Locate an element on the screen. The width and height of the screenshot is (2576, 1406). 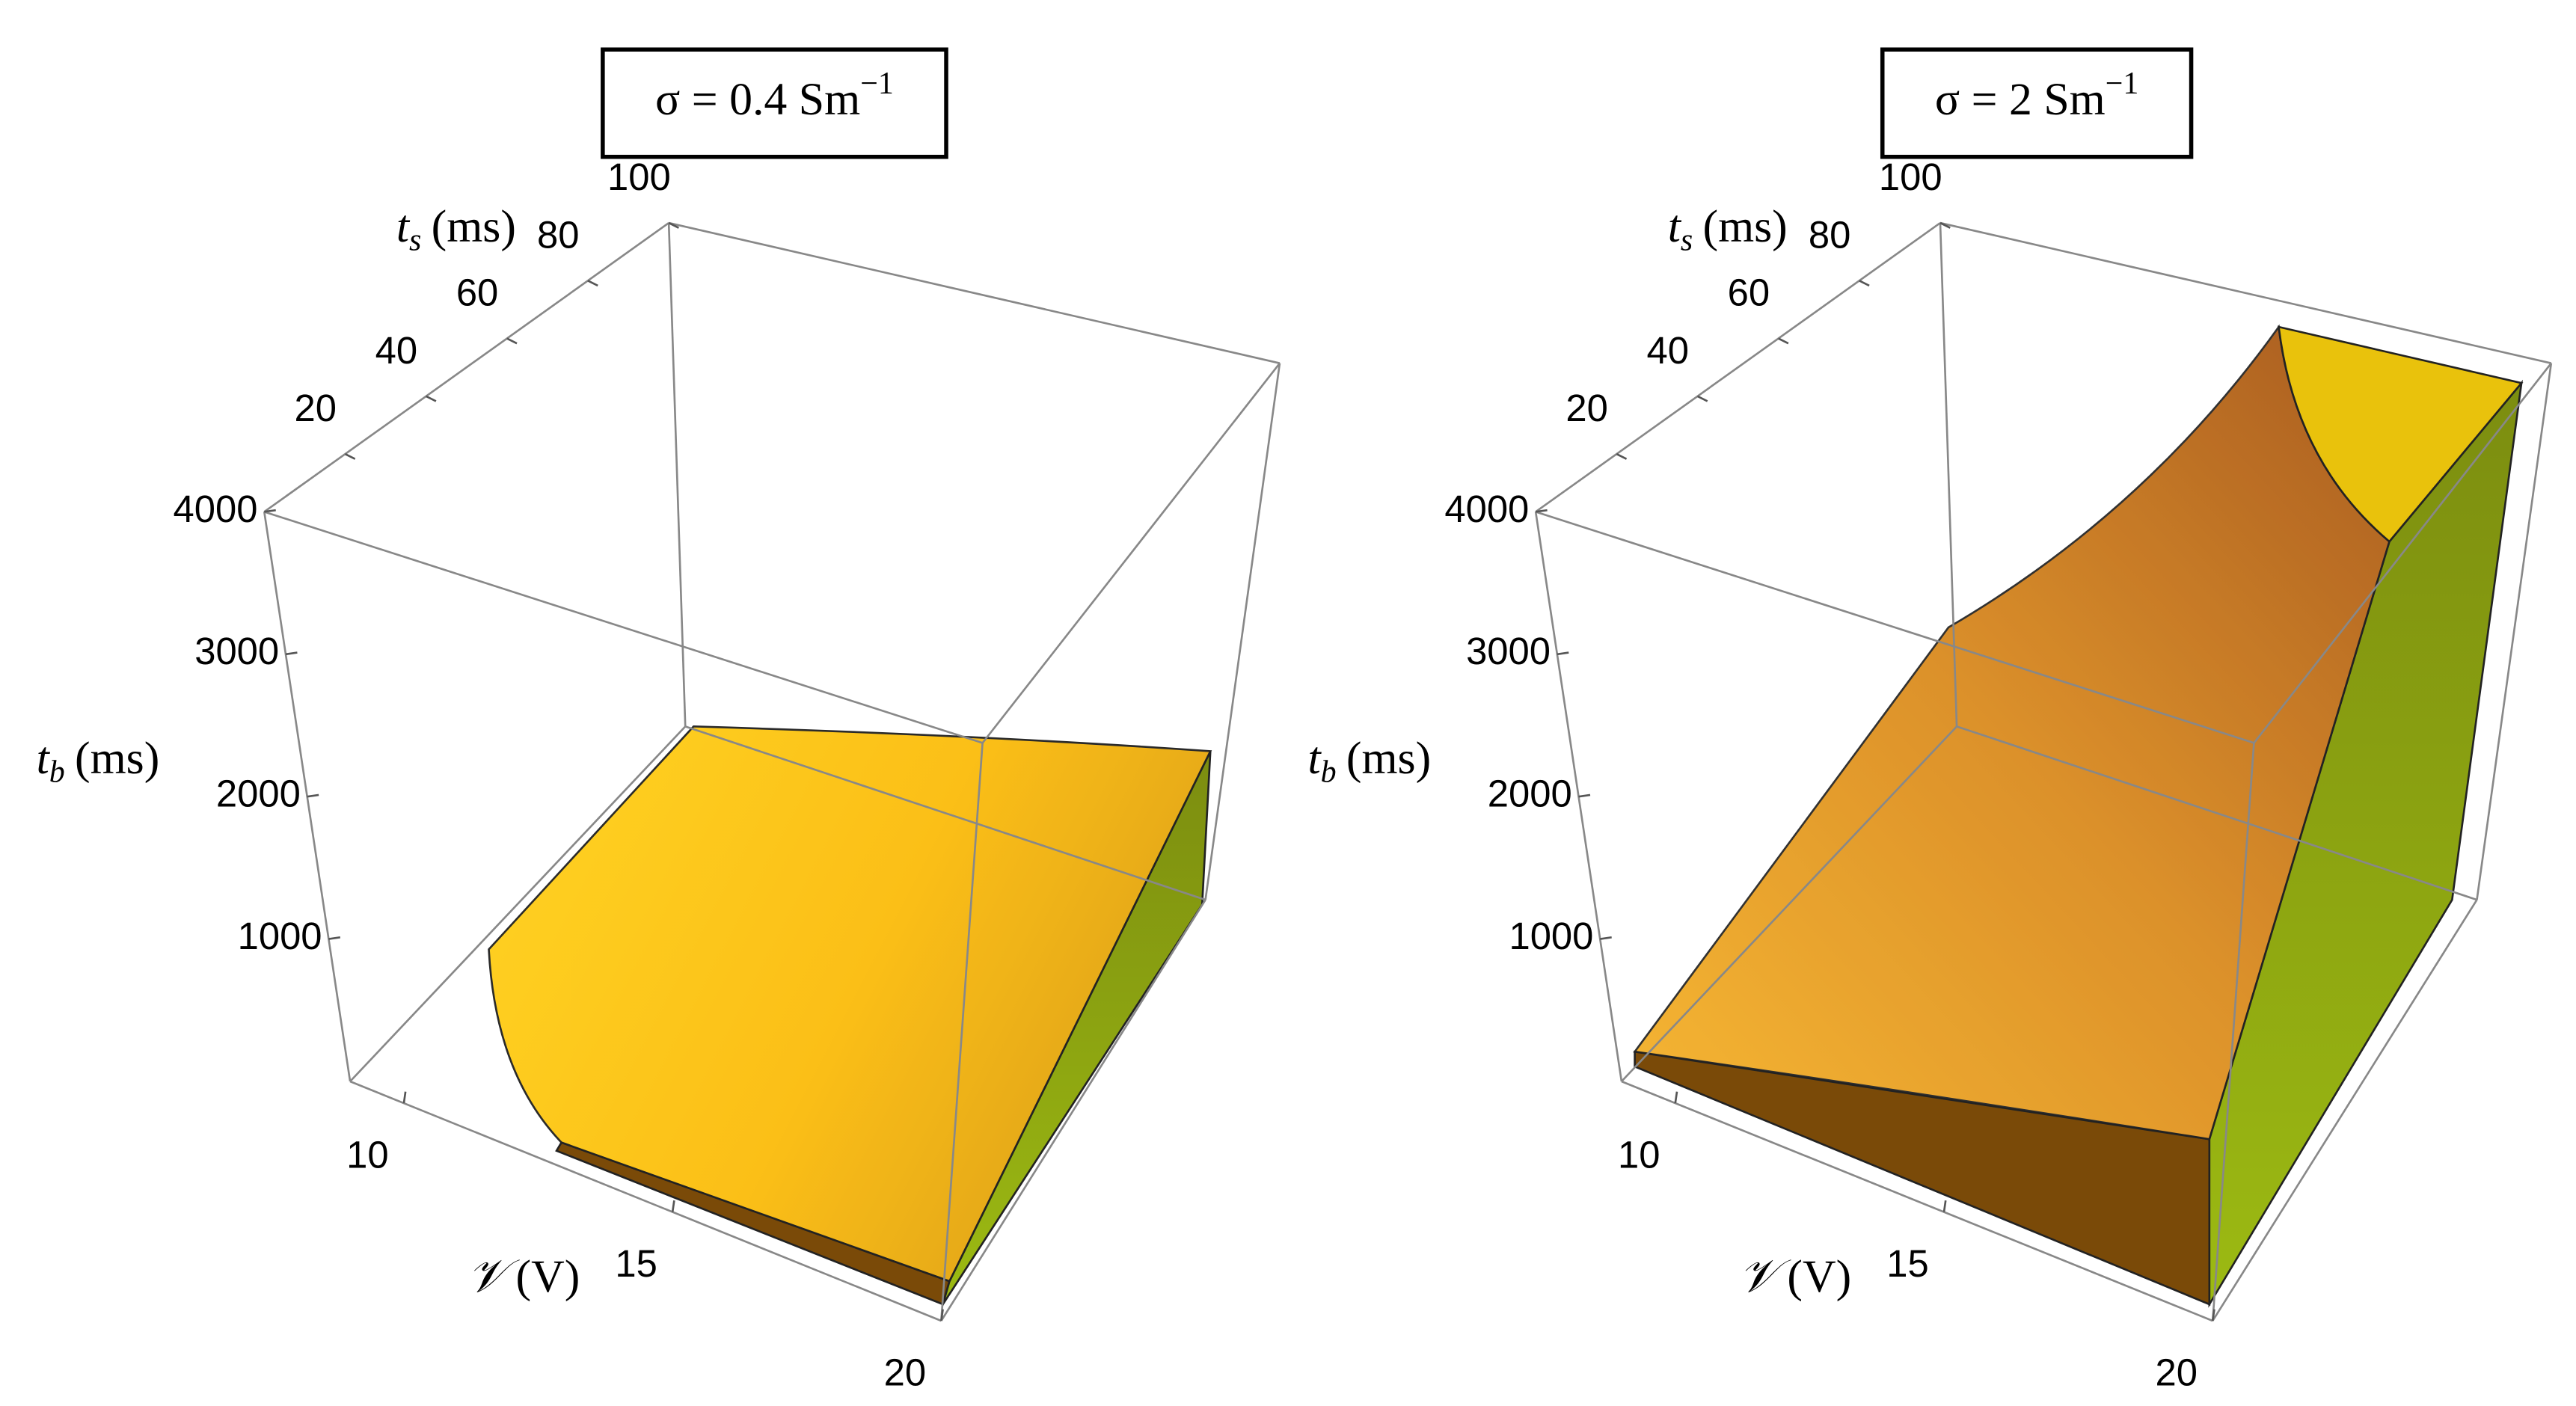
z-tick-label: 2000 is located at coordinates (1530, 794).